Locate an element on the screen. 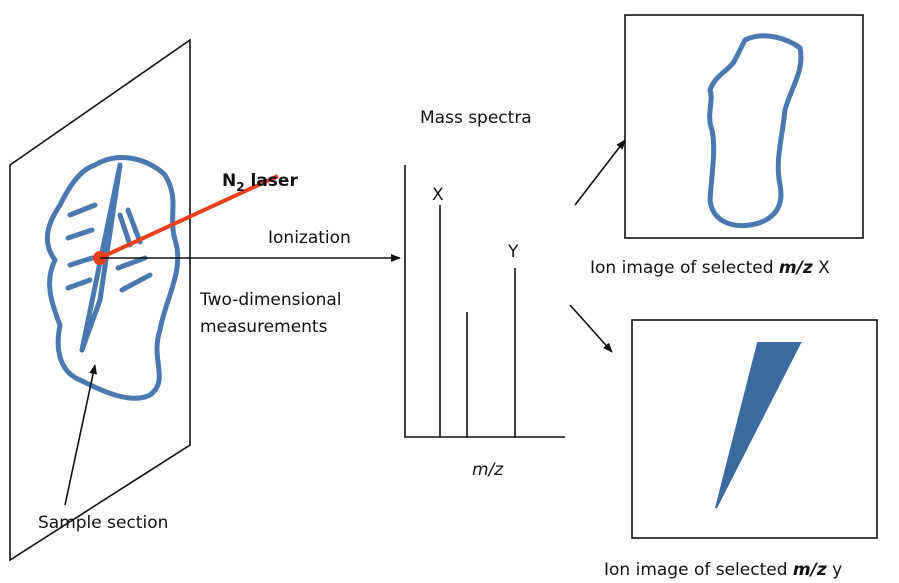  measurement-label: measurements is located at coordinates (264, 327).